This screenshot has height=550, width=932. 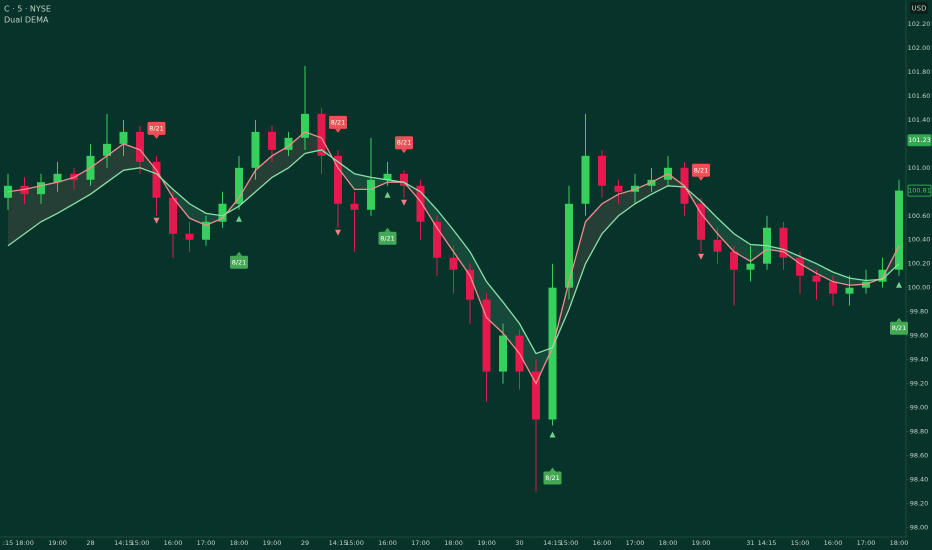 I want to click on y-tick-label: 101.00, so click(x=919, y=168).